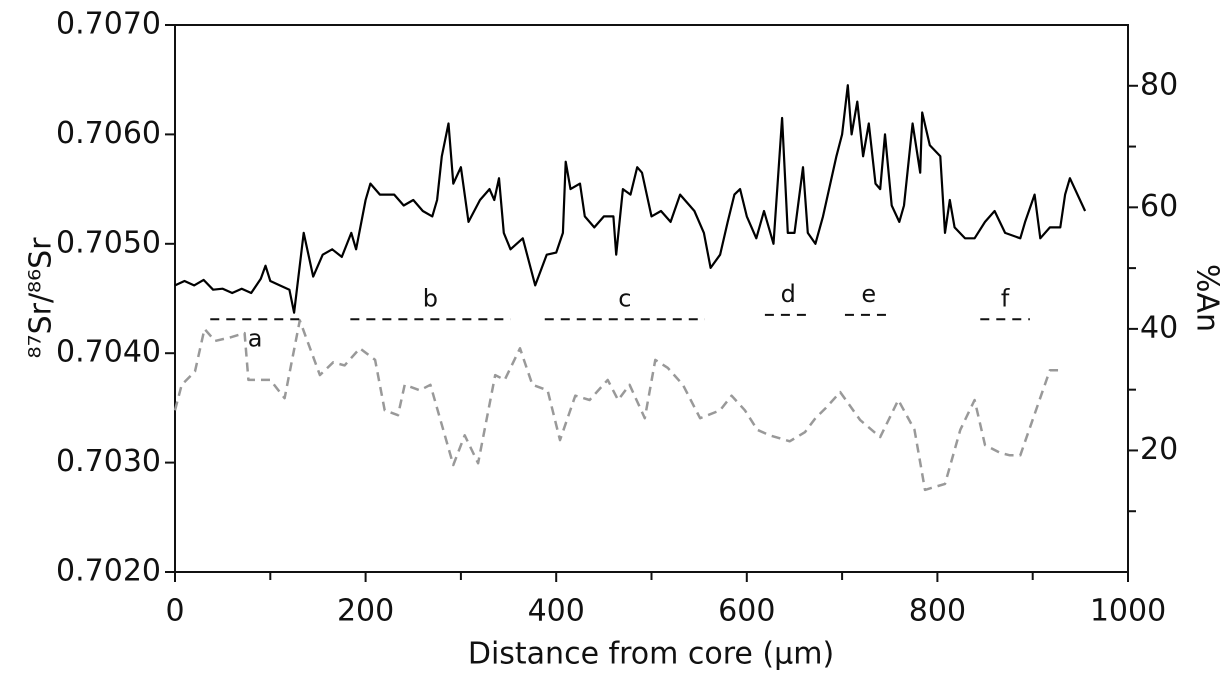  Describe the element at coordinates (651, 654) in the screenshot. I see `x-axis-label: Distance from core (μm)` at that location.